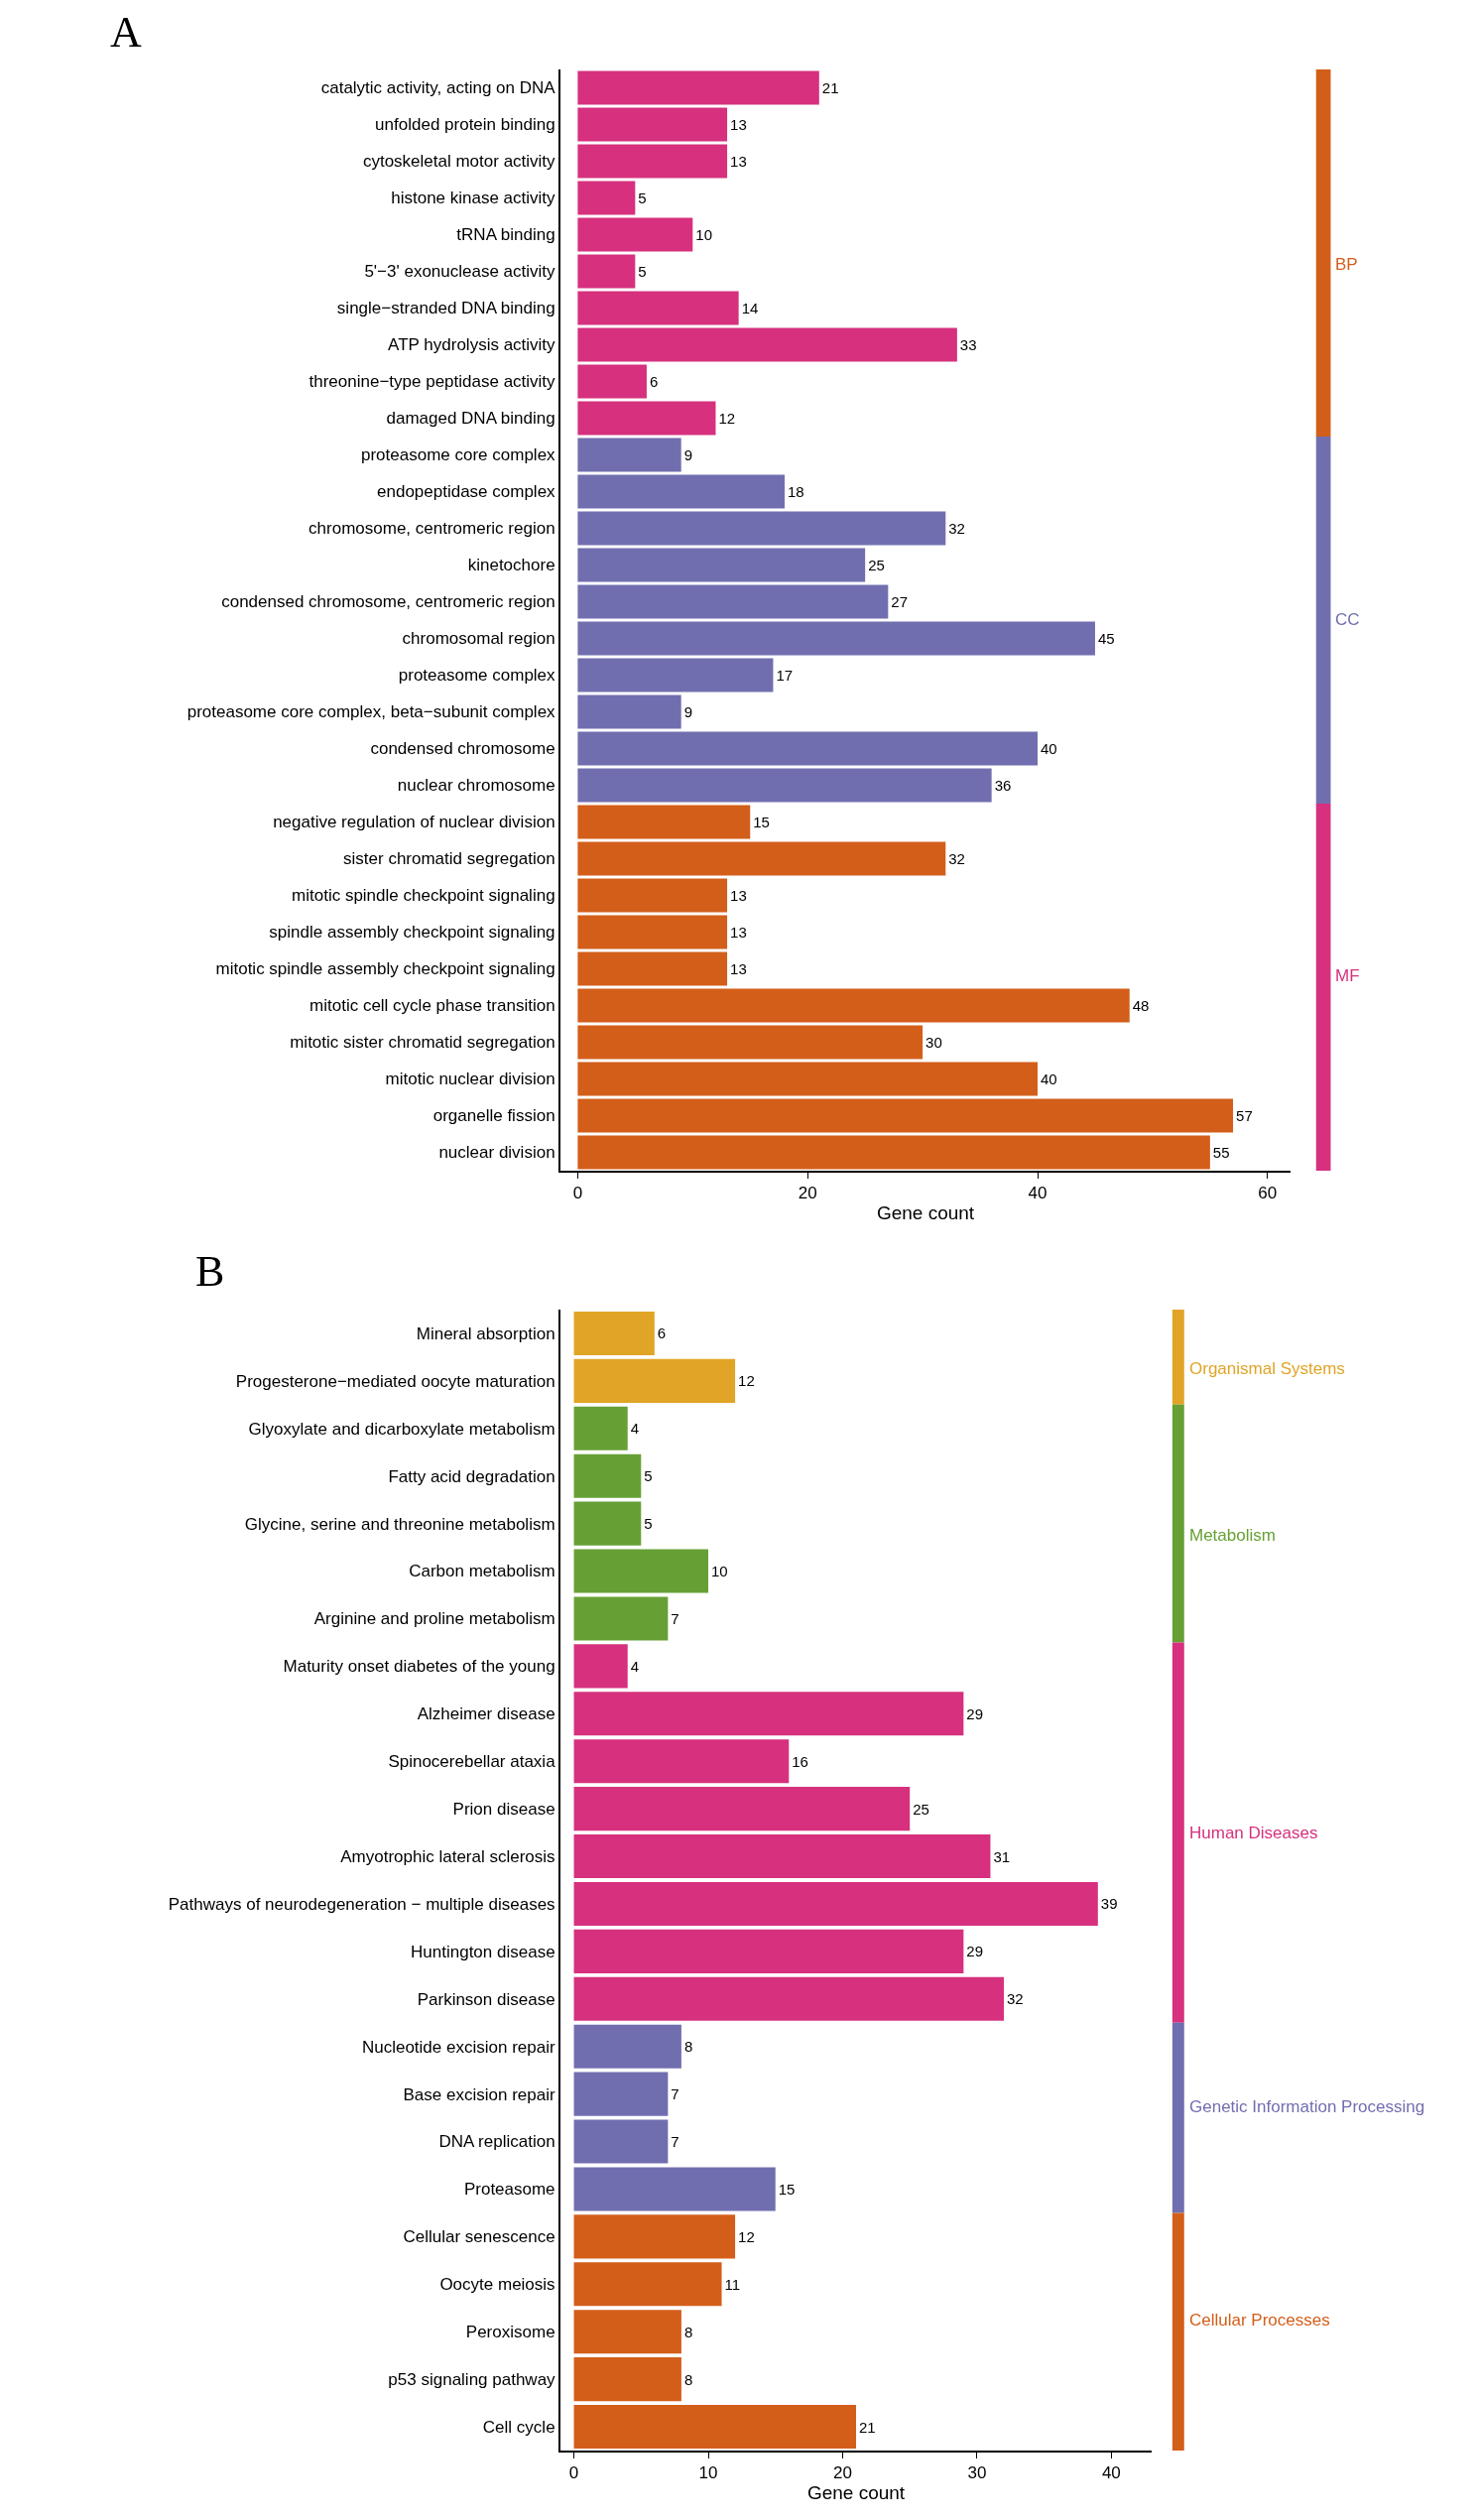 The height and width of the screenshot is (2520, 1479). What do you see at coordinates (900, 601) in the screenshot?
I see `data-label: 27` at bounding box center [900, 601].